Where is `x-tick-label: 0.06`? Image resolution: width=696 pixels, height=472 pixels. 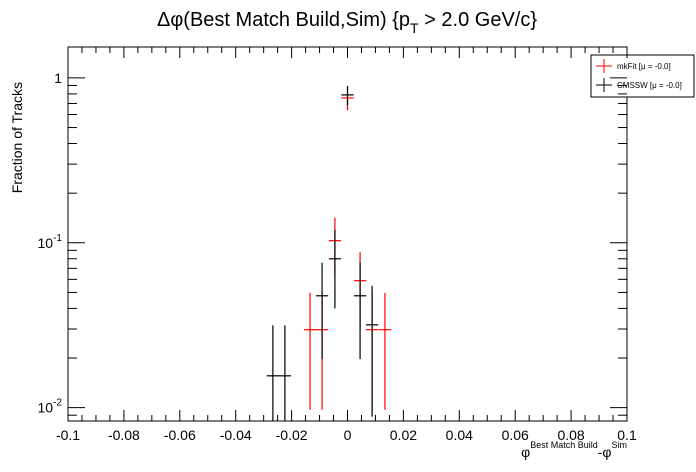
x-tick-label: 0.06 is located at coordinates (515, 435).